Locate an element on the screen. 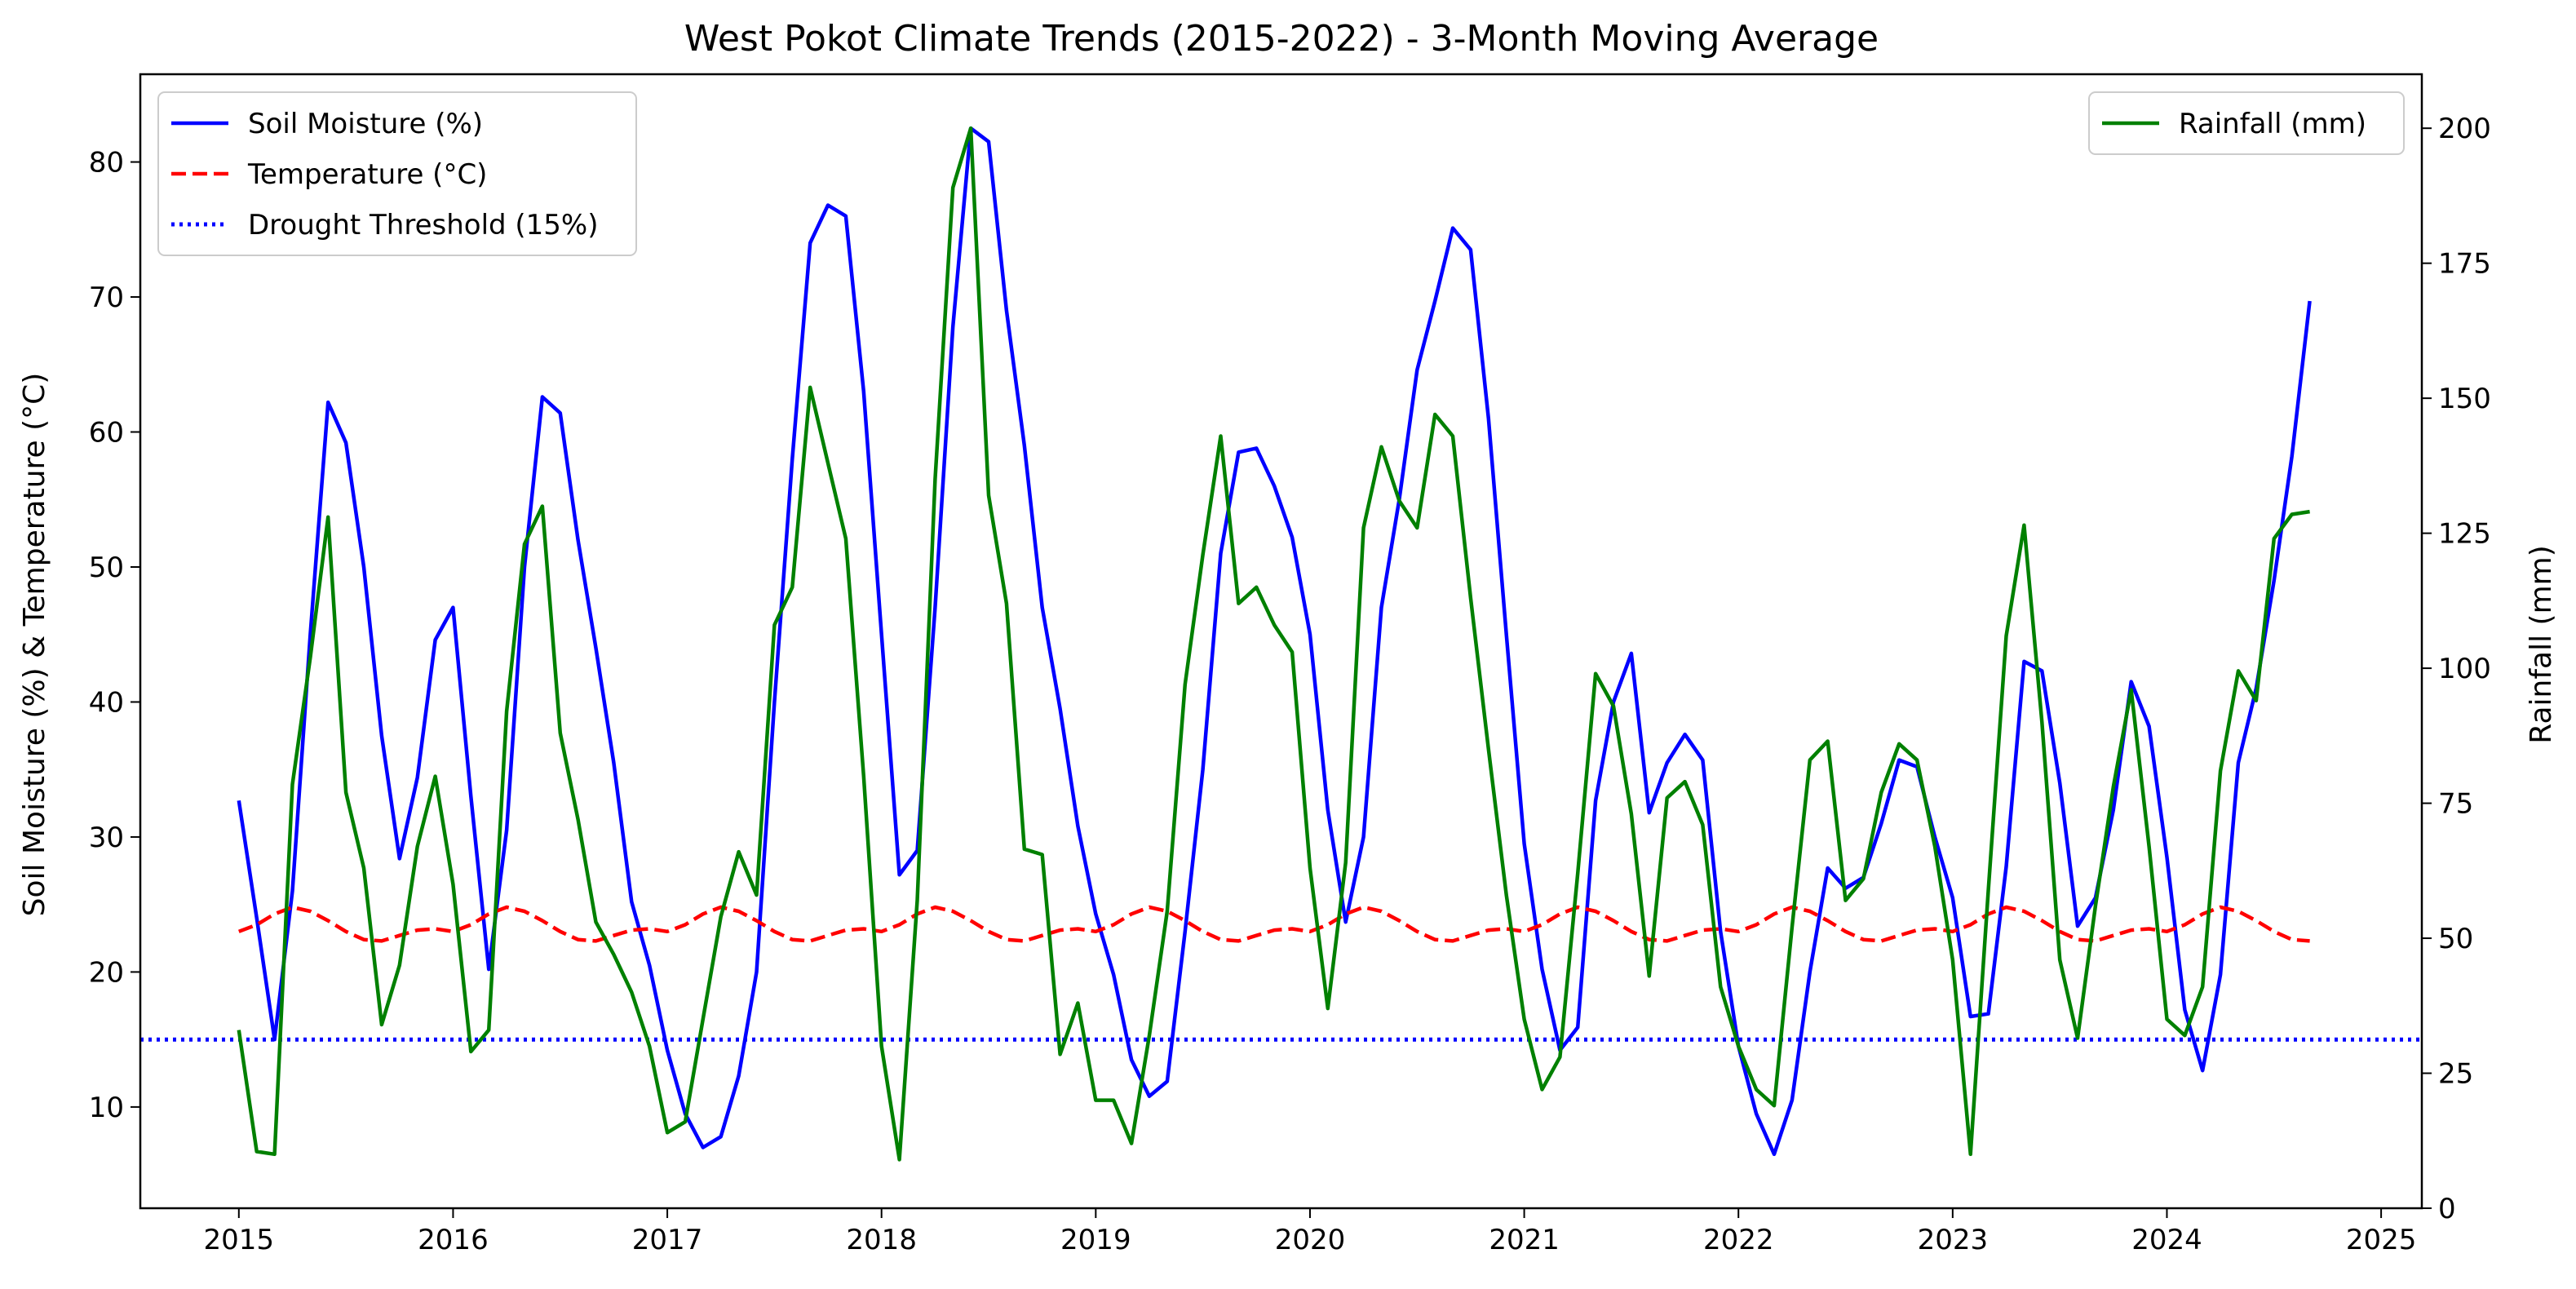 This screenshot has width=2576, height=1289. y-left-tick-label: 10 is located at coordinates (106, 1108).